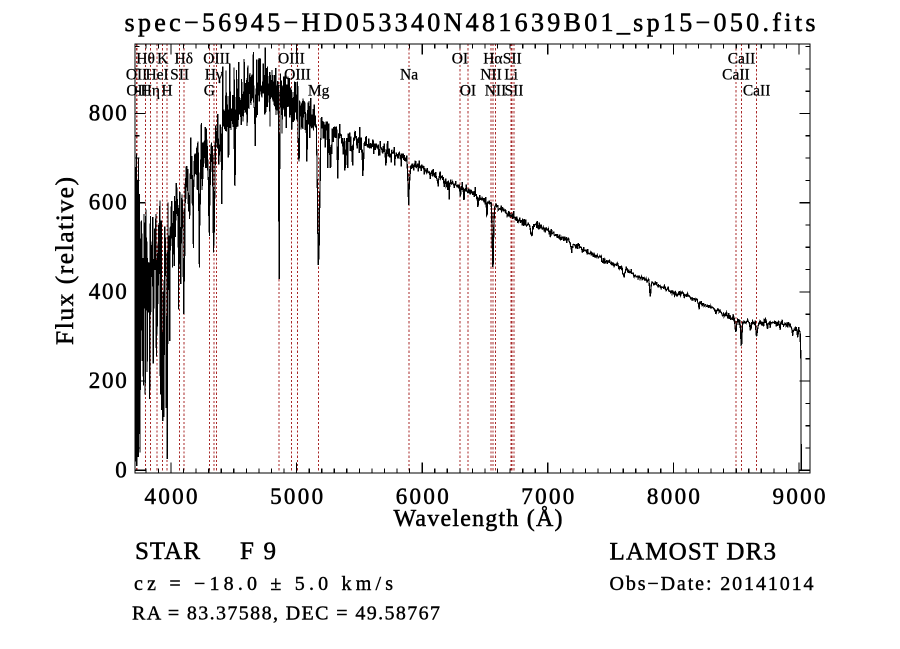 The height and width of the screenshot is (649, 900). What do you see at coordinates (693, 552) in the screenshot?
I see `svg-text: LAMOST DR3` at bounding box center [693, 552].